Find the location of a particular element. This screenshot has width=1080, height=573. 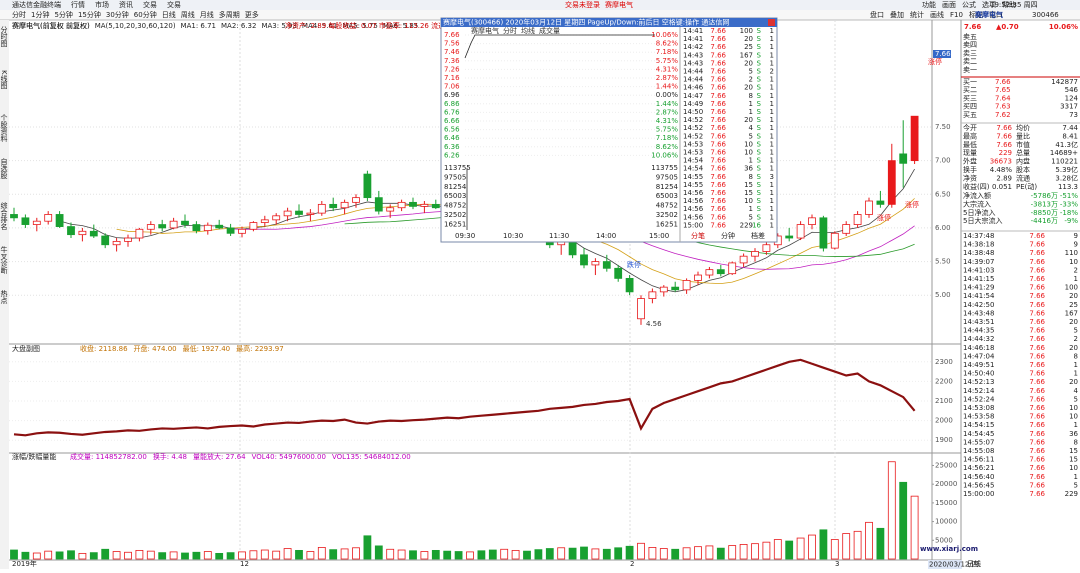

sidebar-tab: 综合排名 is located at coordinates (4, 216).